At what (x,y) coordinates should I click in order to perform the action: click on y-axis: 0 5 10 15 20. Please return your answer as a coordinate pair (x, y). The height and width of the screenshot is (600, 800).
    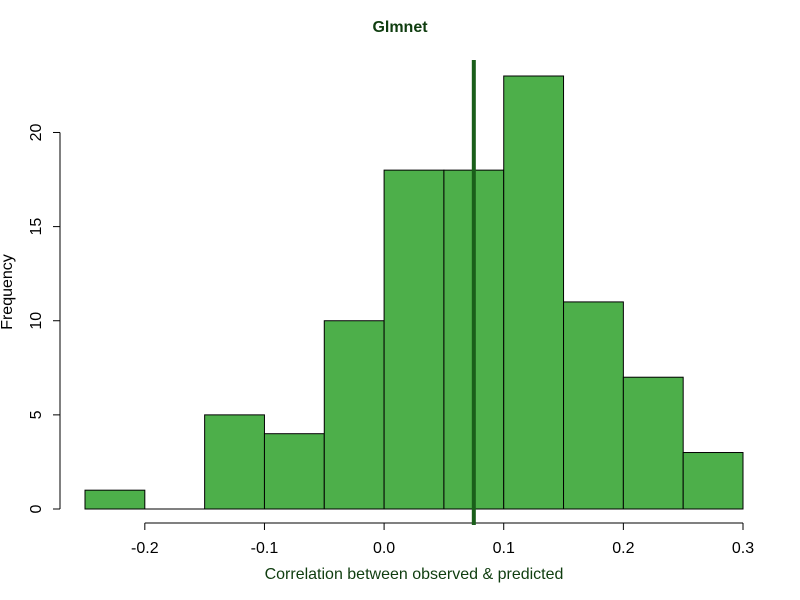
    Looking at the image, I should click on (44, 318).